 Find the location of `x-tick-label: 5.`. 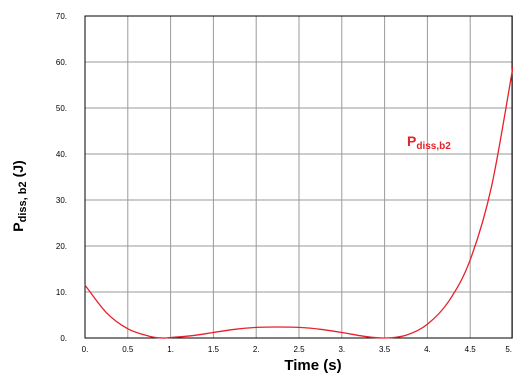

x-tick-label: 5. is located at coordinates (508, 349).